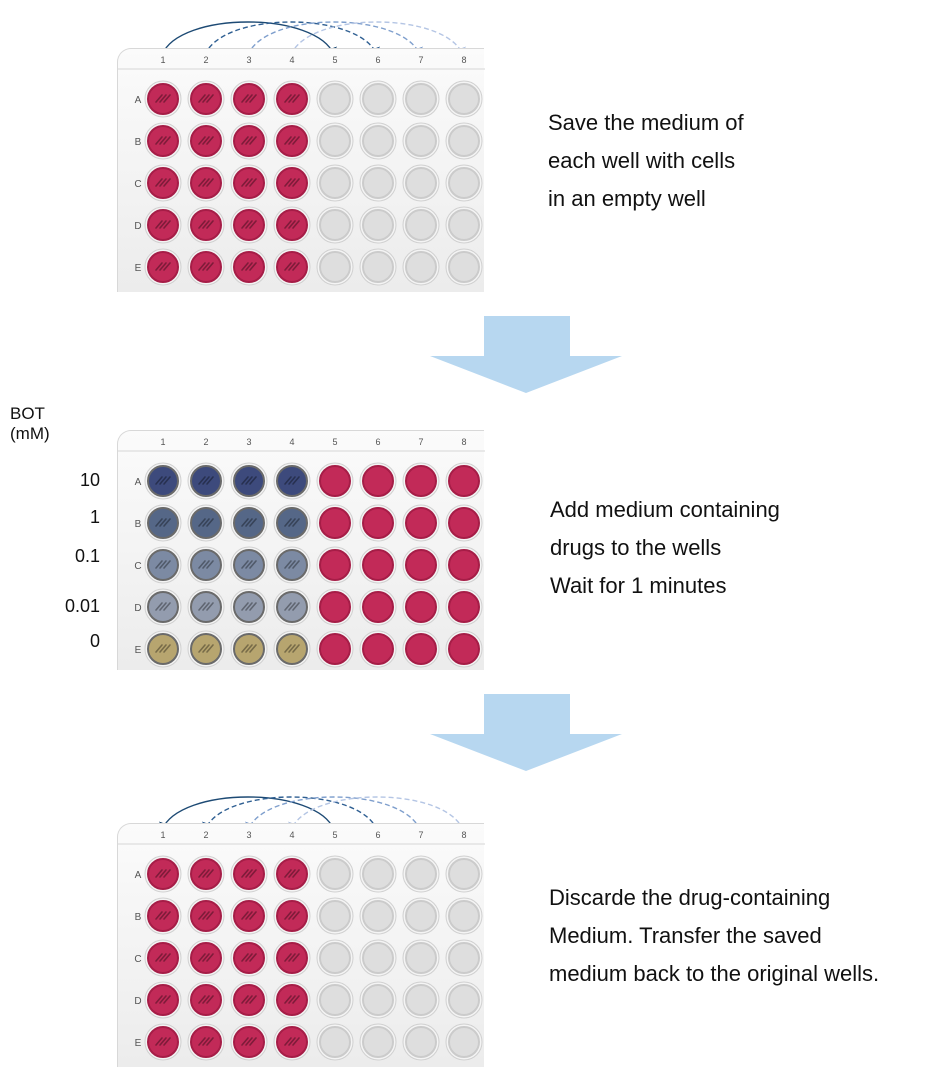 Image resolution: width=942 pixels, height=1068 pixels. Describe the element at coordinates (94, 641) in the screenshot. I see `concentration-label: 0` at that location.